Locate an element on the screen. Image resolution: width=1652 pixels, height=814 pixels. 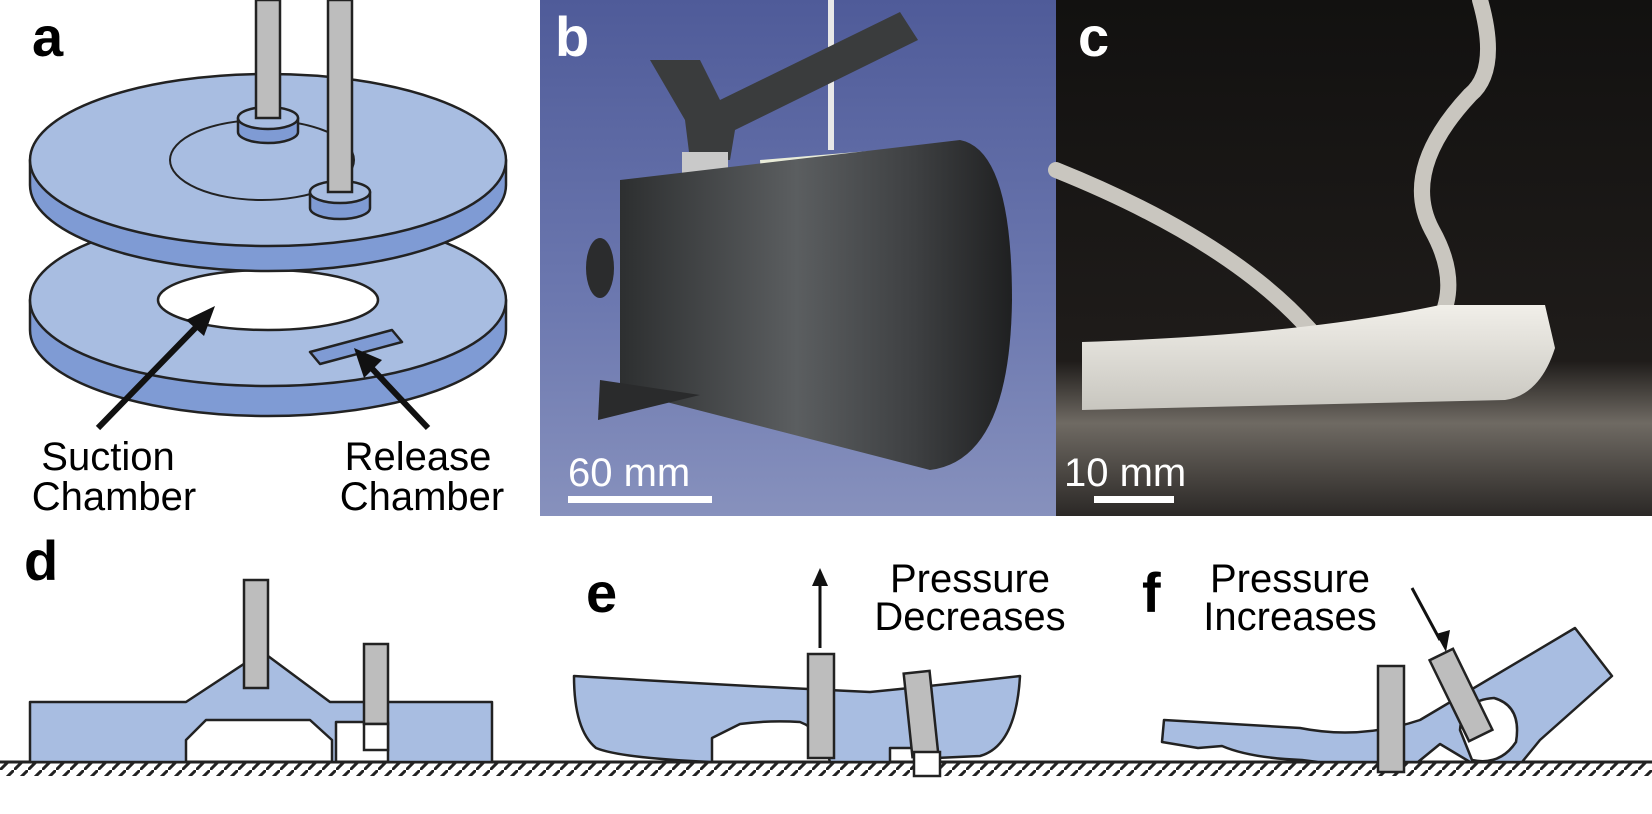
panel-e: e Pressure Decreases is located at coordinates (819, 667).